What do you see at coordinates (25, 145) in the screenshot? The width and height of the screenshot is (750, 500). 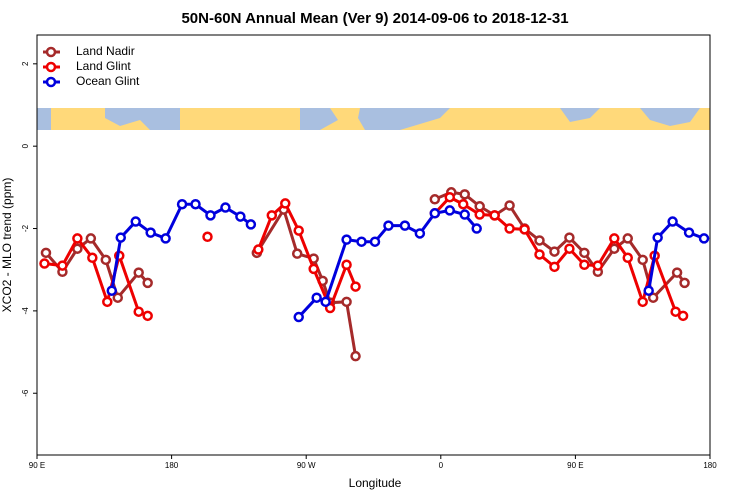 I see `y-tick-label: 0` at bounding box center [25, 145].